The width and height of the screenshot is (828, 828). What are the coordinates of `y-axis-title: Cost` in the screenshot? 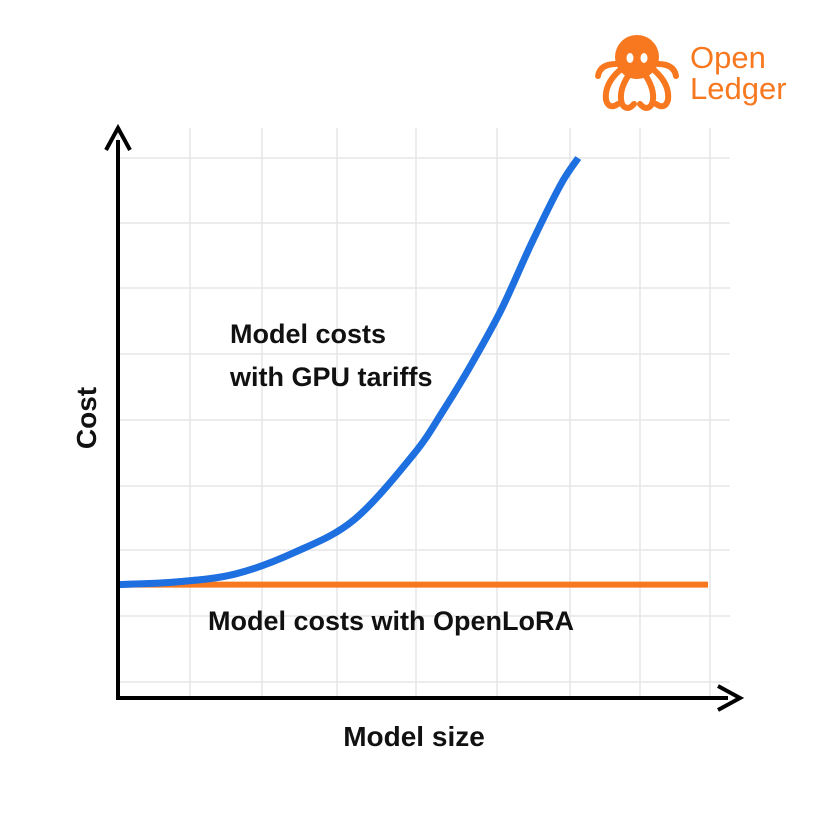 It's located at (86, 418).